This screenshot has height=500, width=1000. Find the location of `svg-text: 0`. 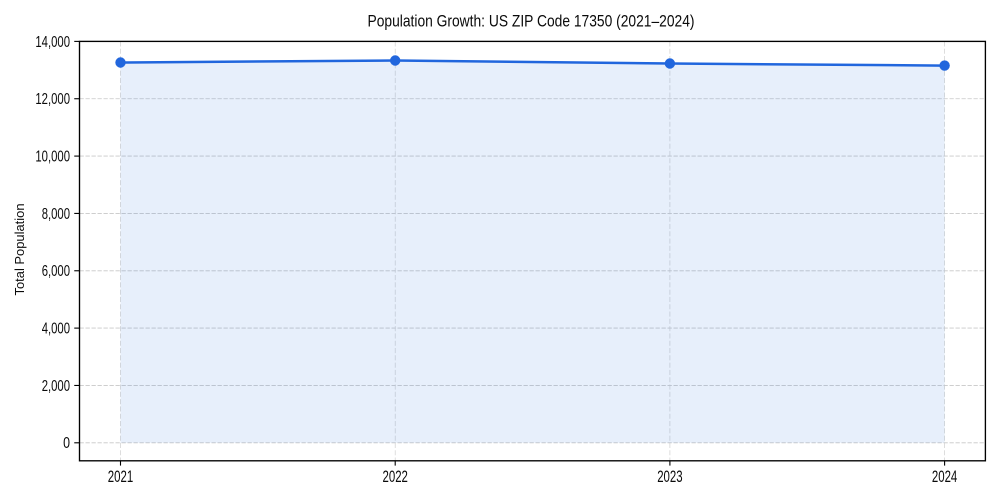

svg-text: 0 is located at coordinates (66, 443).